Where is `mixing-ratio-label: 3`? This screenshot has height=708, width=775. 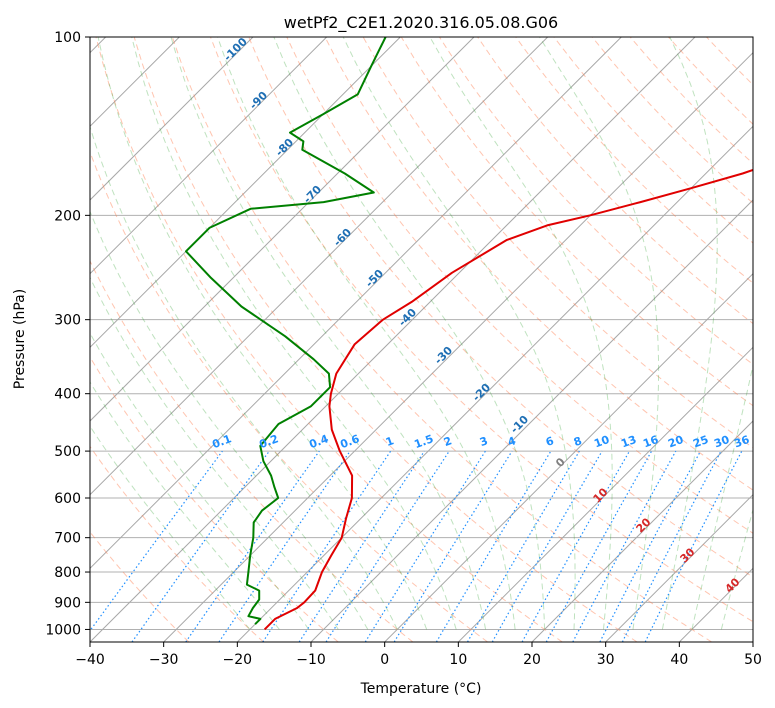 mixing-ratio-label: 3 is located at coordinates (484, 441).